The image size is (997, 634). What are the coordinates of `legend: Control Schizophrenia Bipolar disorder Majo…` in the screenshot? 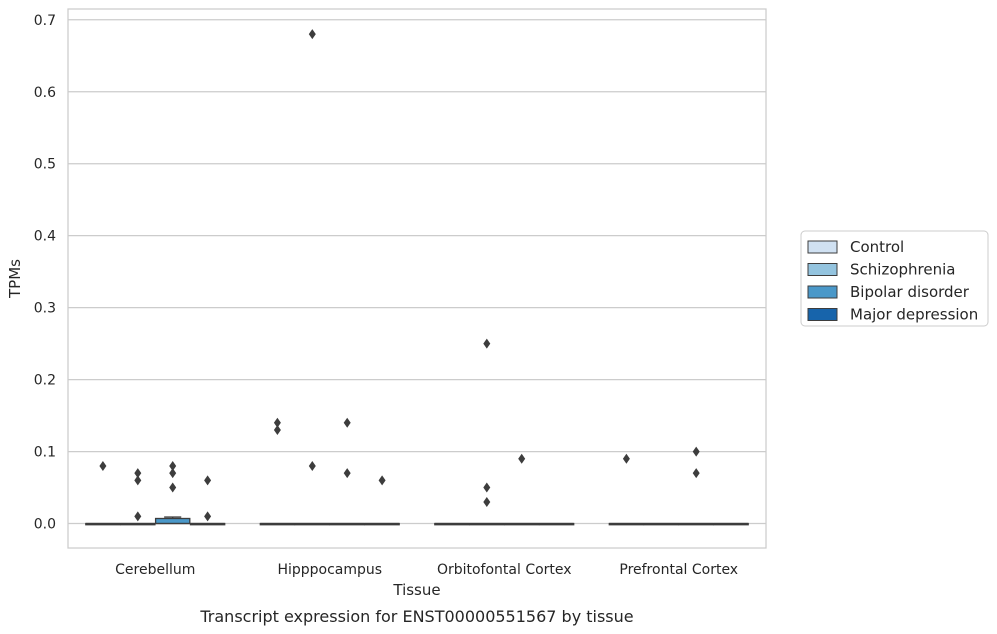 It's located at (894, 278).